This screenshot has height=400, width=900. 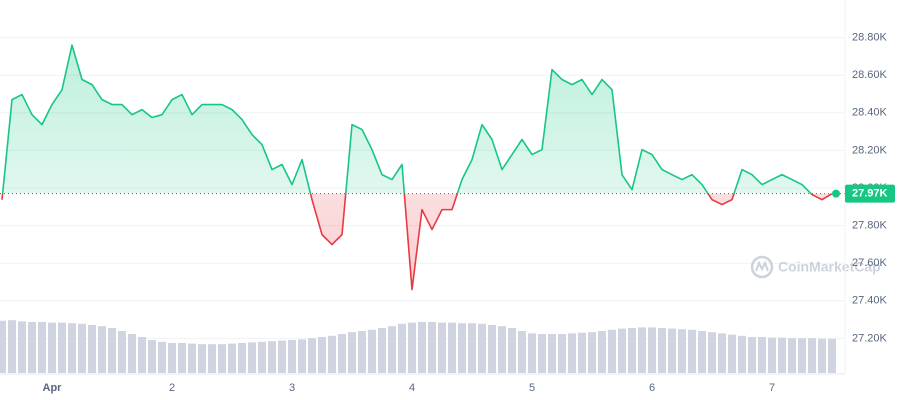 I want to click on x-tick-label: 2, so click(x=172, y=388).